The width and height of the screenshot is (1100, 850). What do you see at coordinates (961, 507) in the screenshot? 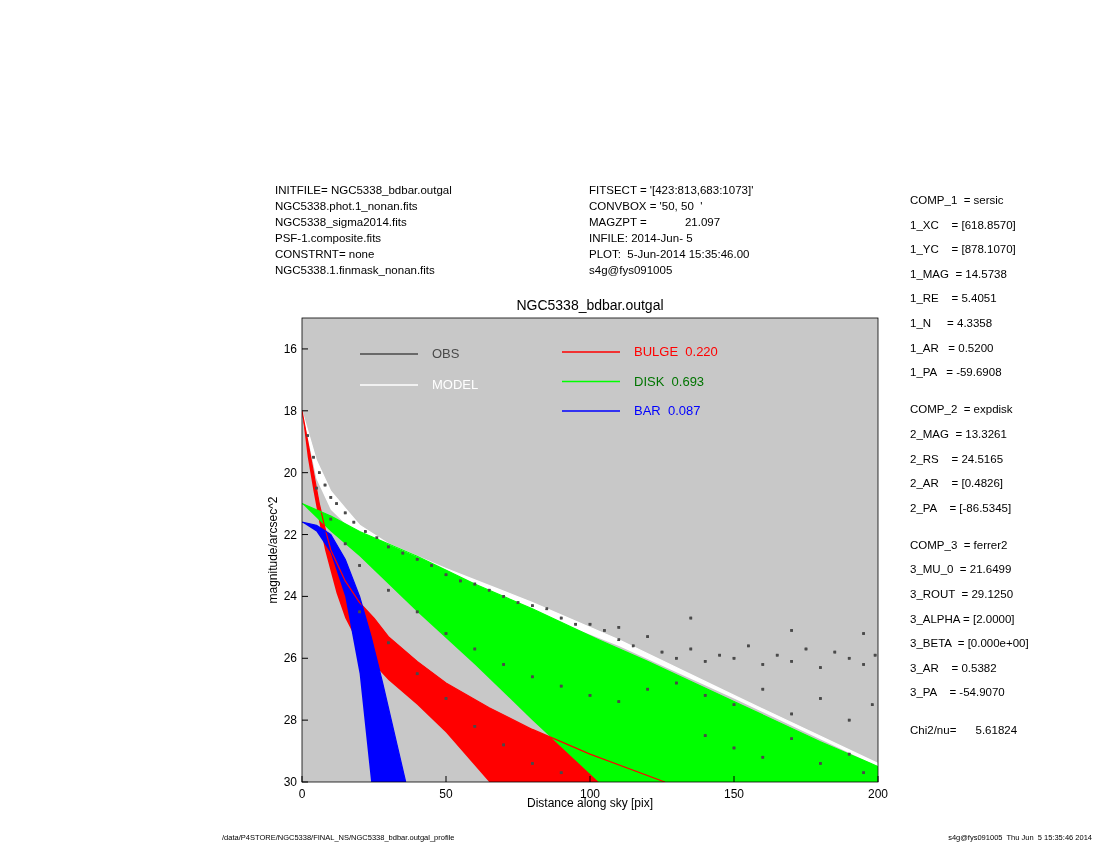
I see `text: 2_PA = [-86.5345]` at bounding box center [961, 507].